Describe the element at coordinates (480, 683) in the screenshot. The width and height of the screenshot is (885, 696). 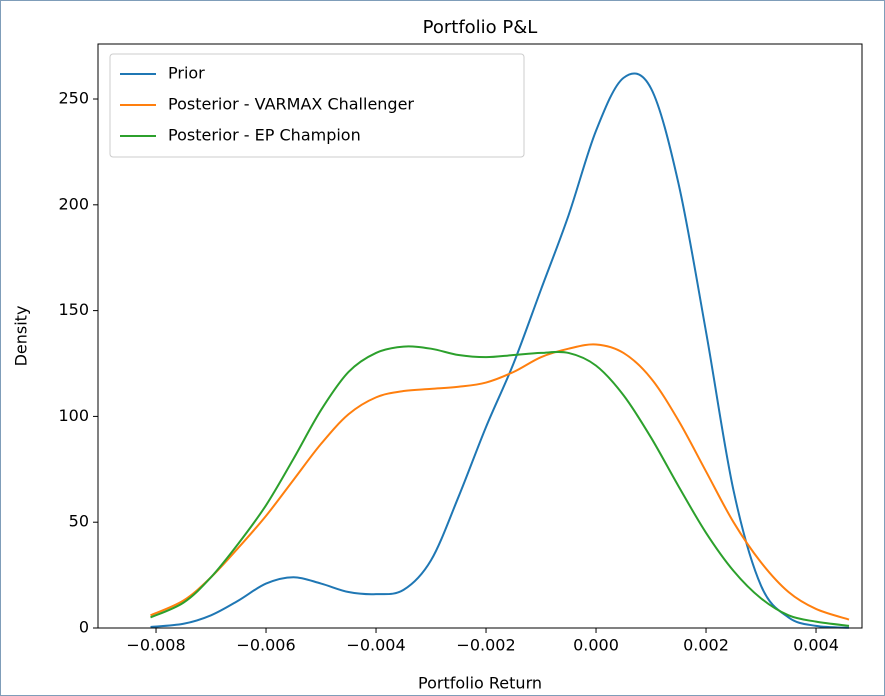
I see `x-axis-label: Portfolio Return` at that location.